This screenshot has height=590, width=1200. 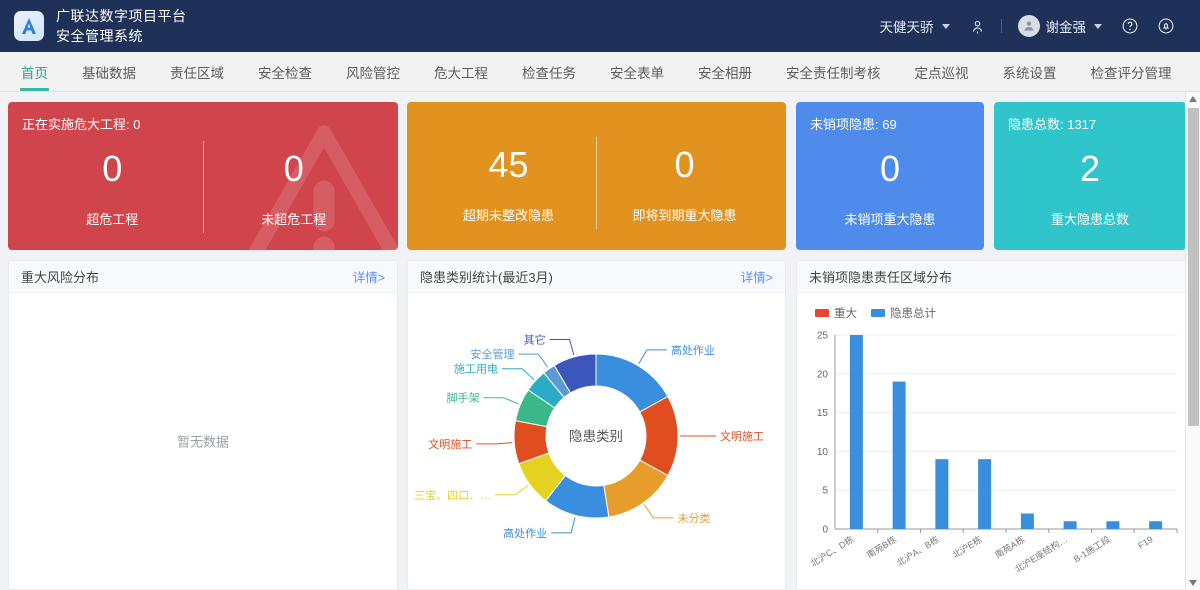 I want to click on question-mark-icon, so click(x=1130, y=26).